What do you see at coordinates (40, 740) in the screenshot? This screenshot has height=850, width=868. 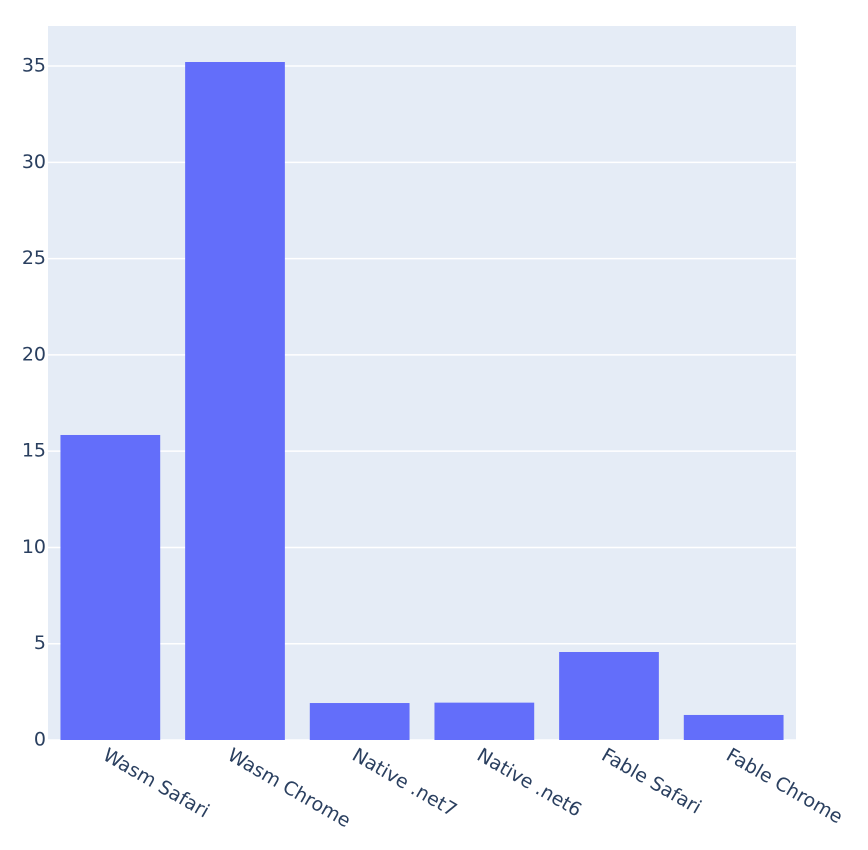 I see `y-tick-label: 0` at bounding box center [40, 740].